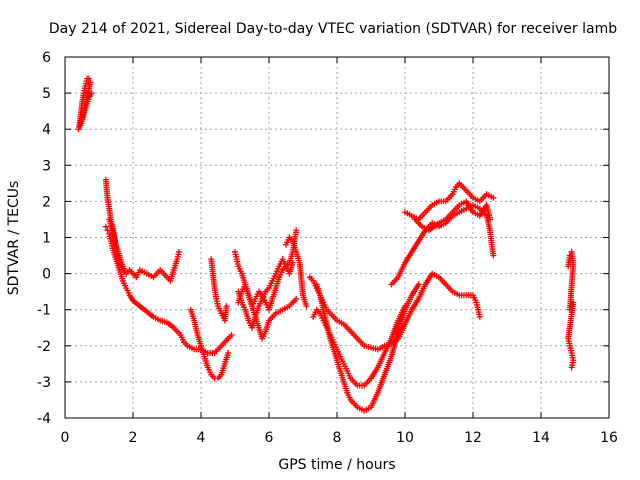 Image resolution: width=640 pixels, height=480 pixels. Describe the element at coordinates (133, 438) in the screenshot. I see `x-tick-label: 2` at that location.